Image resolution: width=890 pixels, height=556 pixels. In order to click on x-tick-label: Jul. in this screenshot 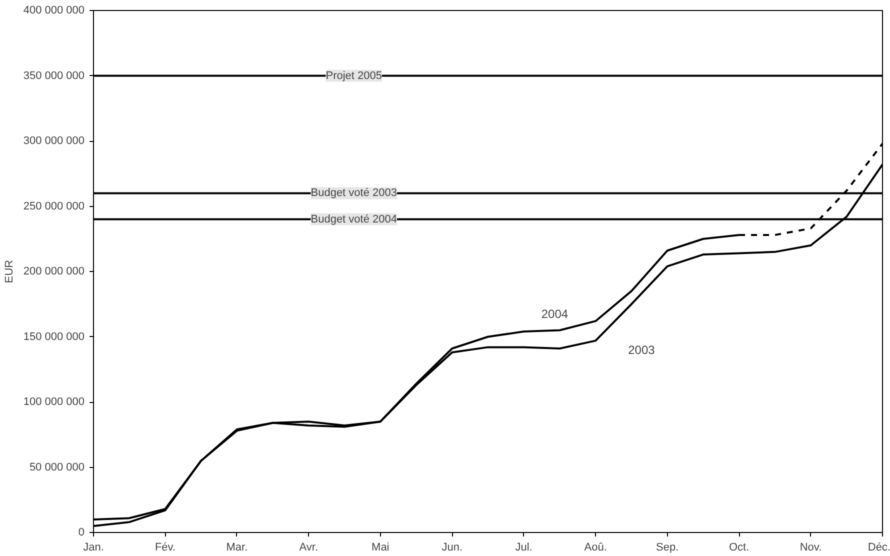, I will do `click(523, 548)`.